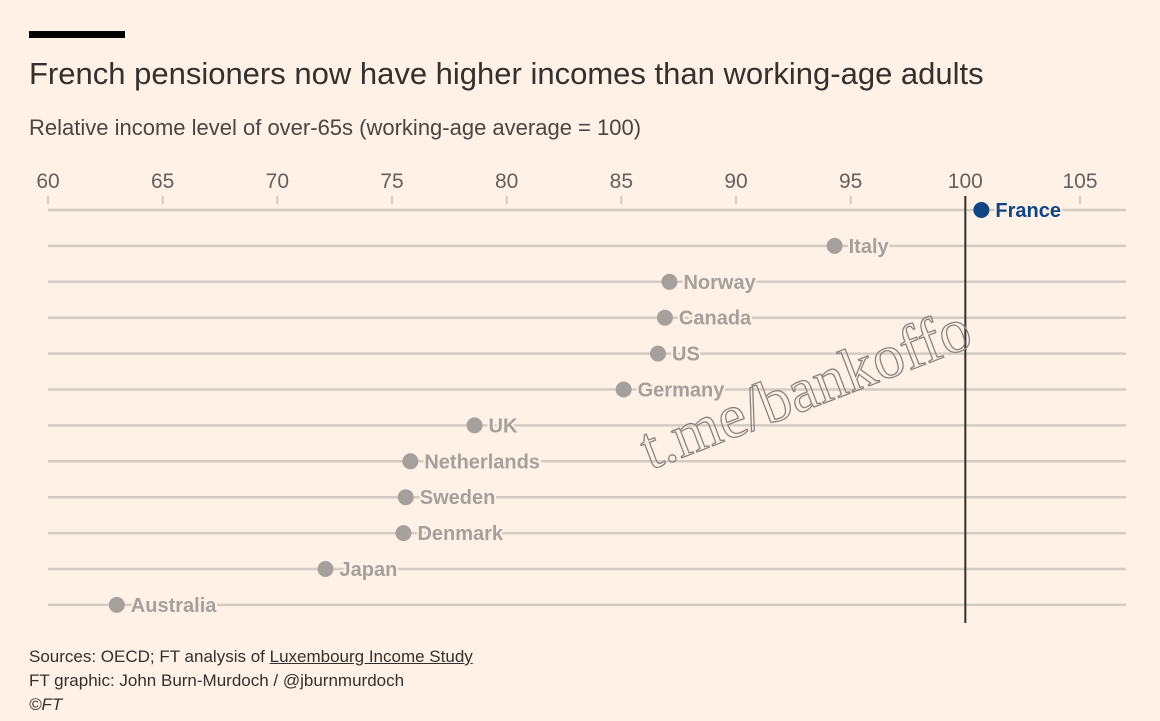  What do you see at coordinates (482, 462) in the screenshot?
I see `data-label: Netherlands` at bounding box center [482, 462].